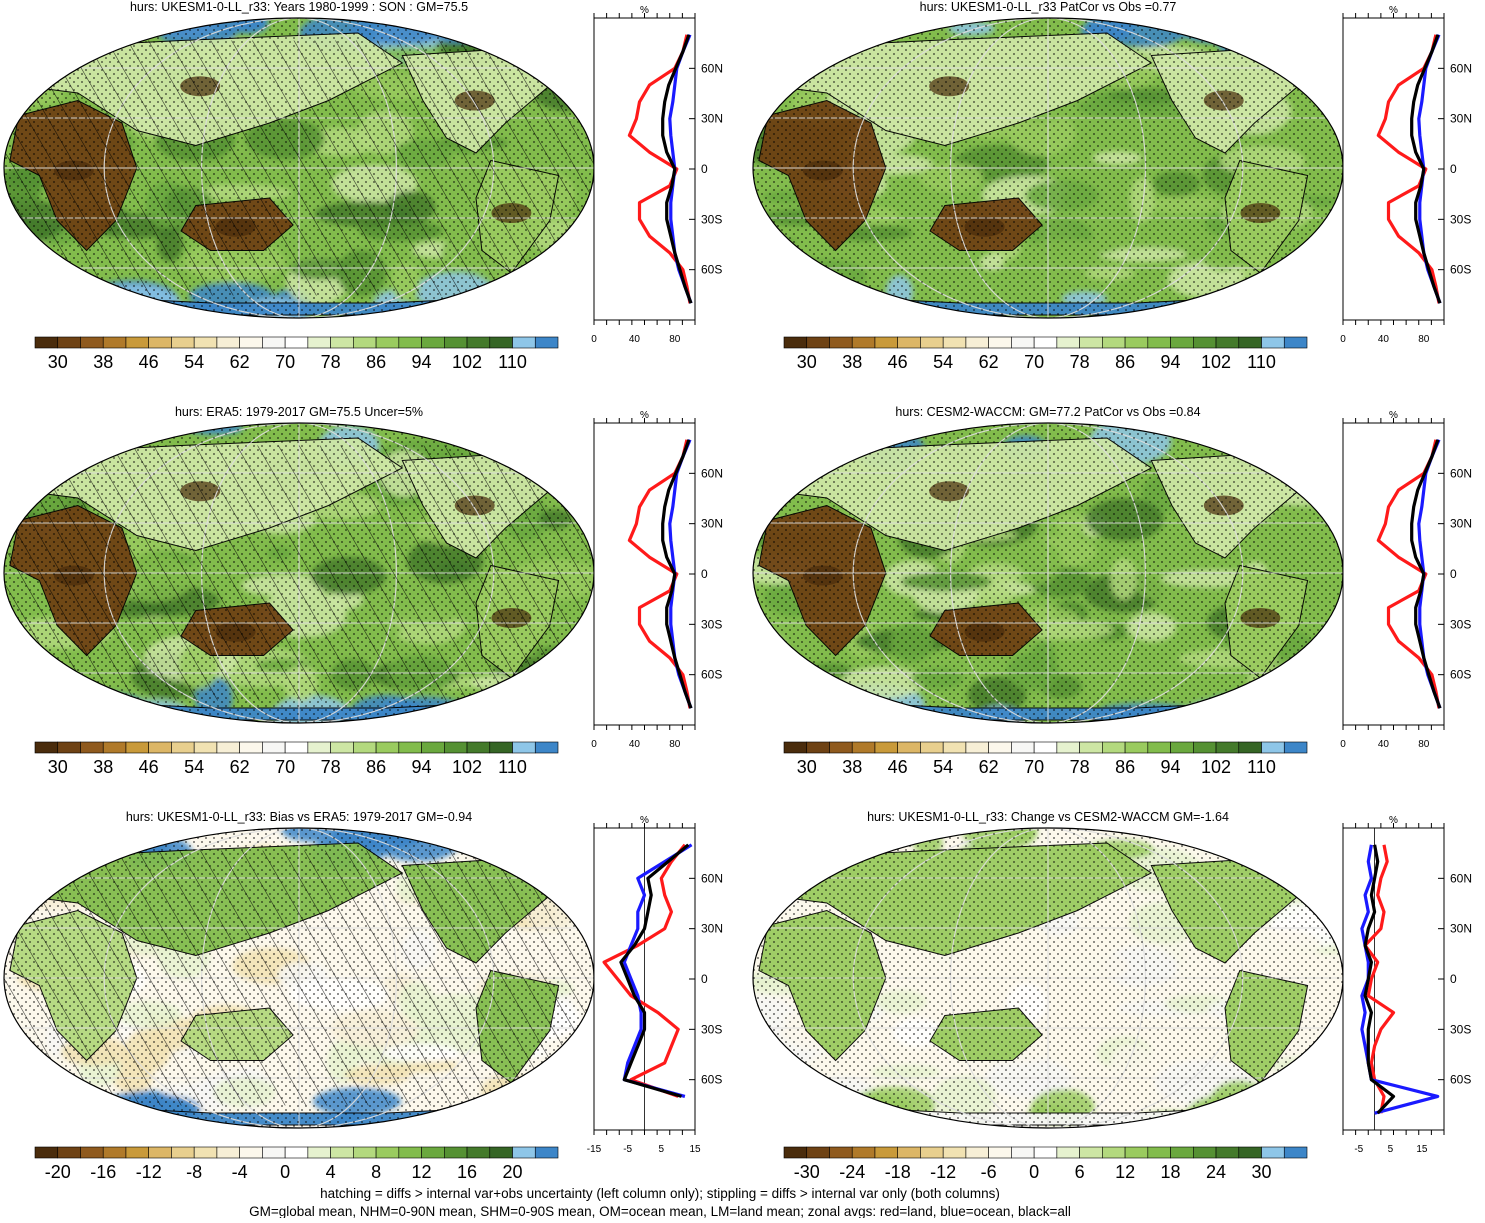  Describe the element at coordinates (898, 1172) in the screenshot. I see `colorbar-tick-label: -18` at that location.